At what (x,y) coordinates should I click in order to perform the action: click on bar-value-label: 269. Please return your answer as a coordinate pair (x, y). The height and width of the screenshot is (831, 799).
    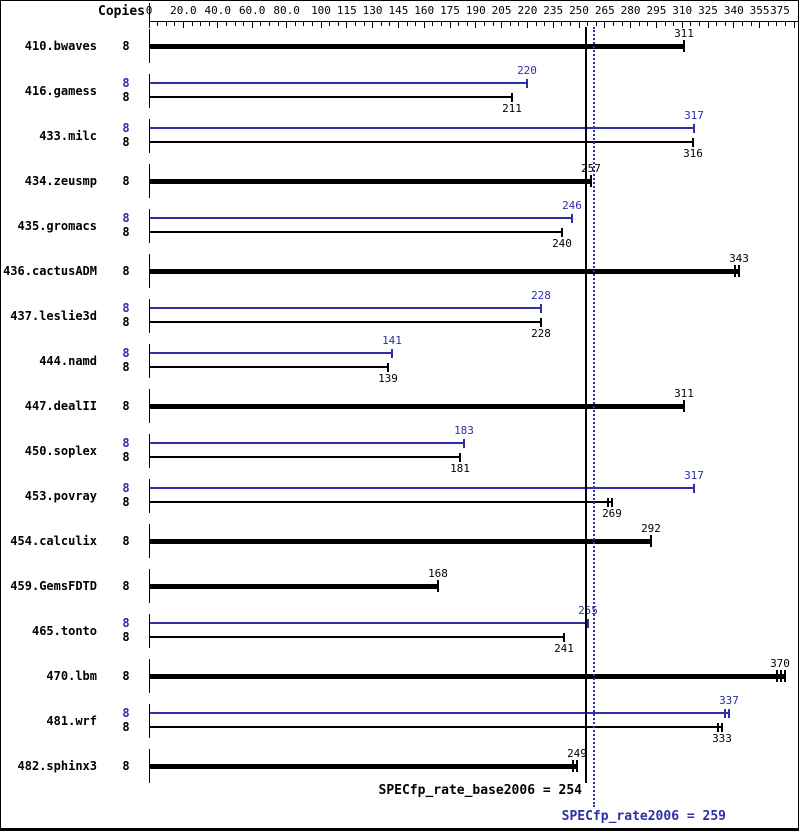
    Looking at the image, I should click on (612, 513).